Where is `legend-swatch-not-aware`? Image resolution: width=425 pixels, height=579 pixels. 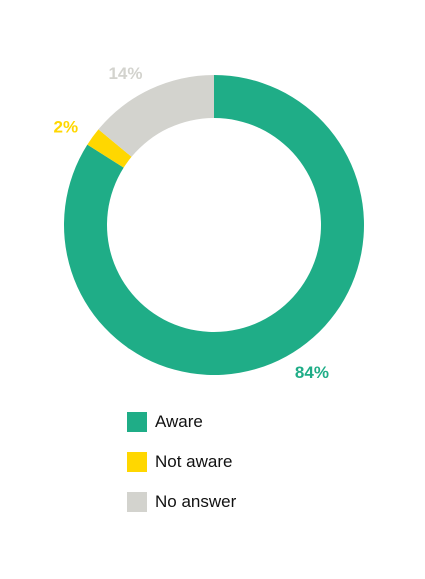 legend-swatch-not-aware is located at coordinates (137, 462).